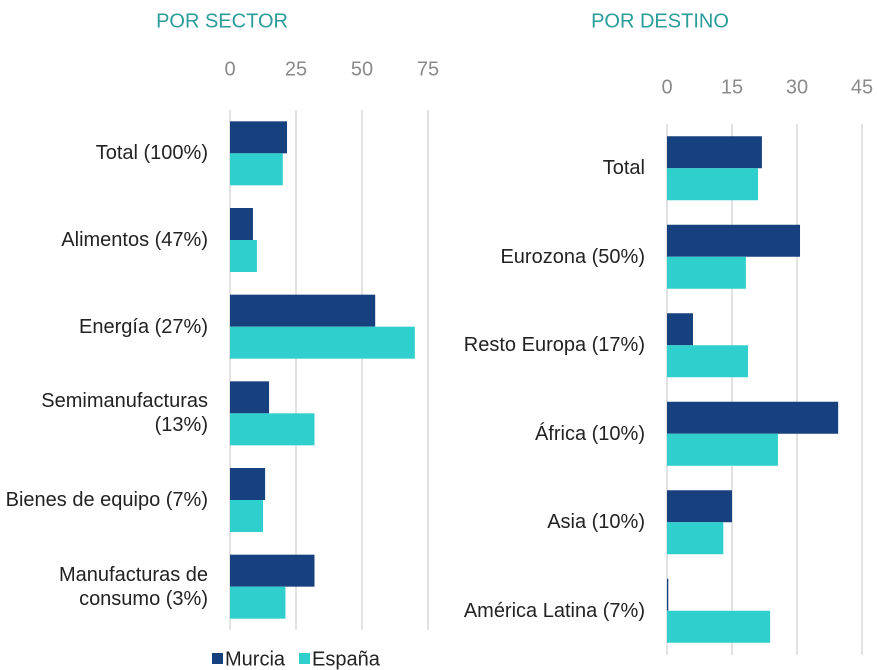 The image size is (877, 670). Describe the element at coordinates (554, 610) in the screenshot. I see `category-label: América Latina (7%)` at that location.